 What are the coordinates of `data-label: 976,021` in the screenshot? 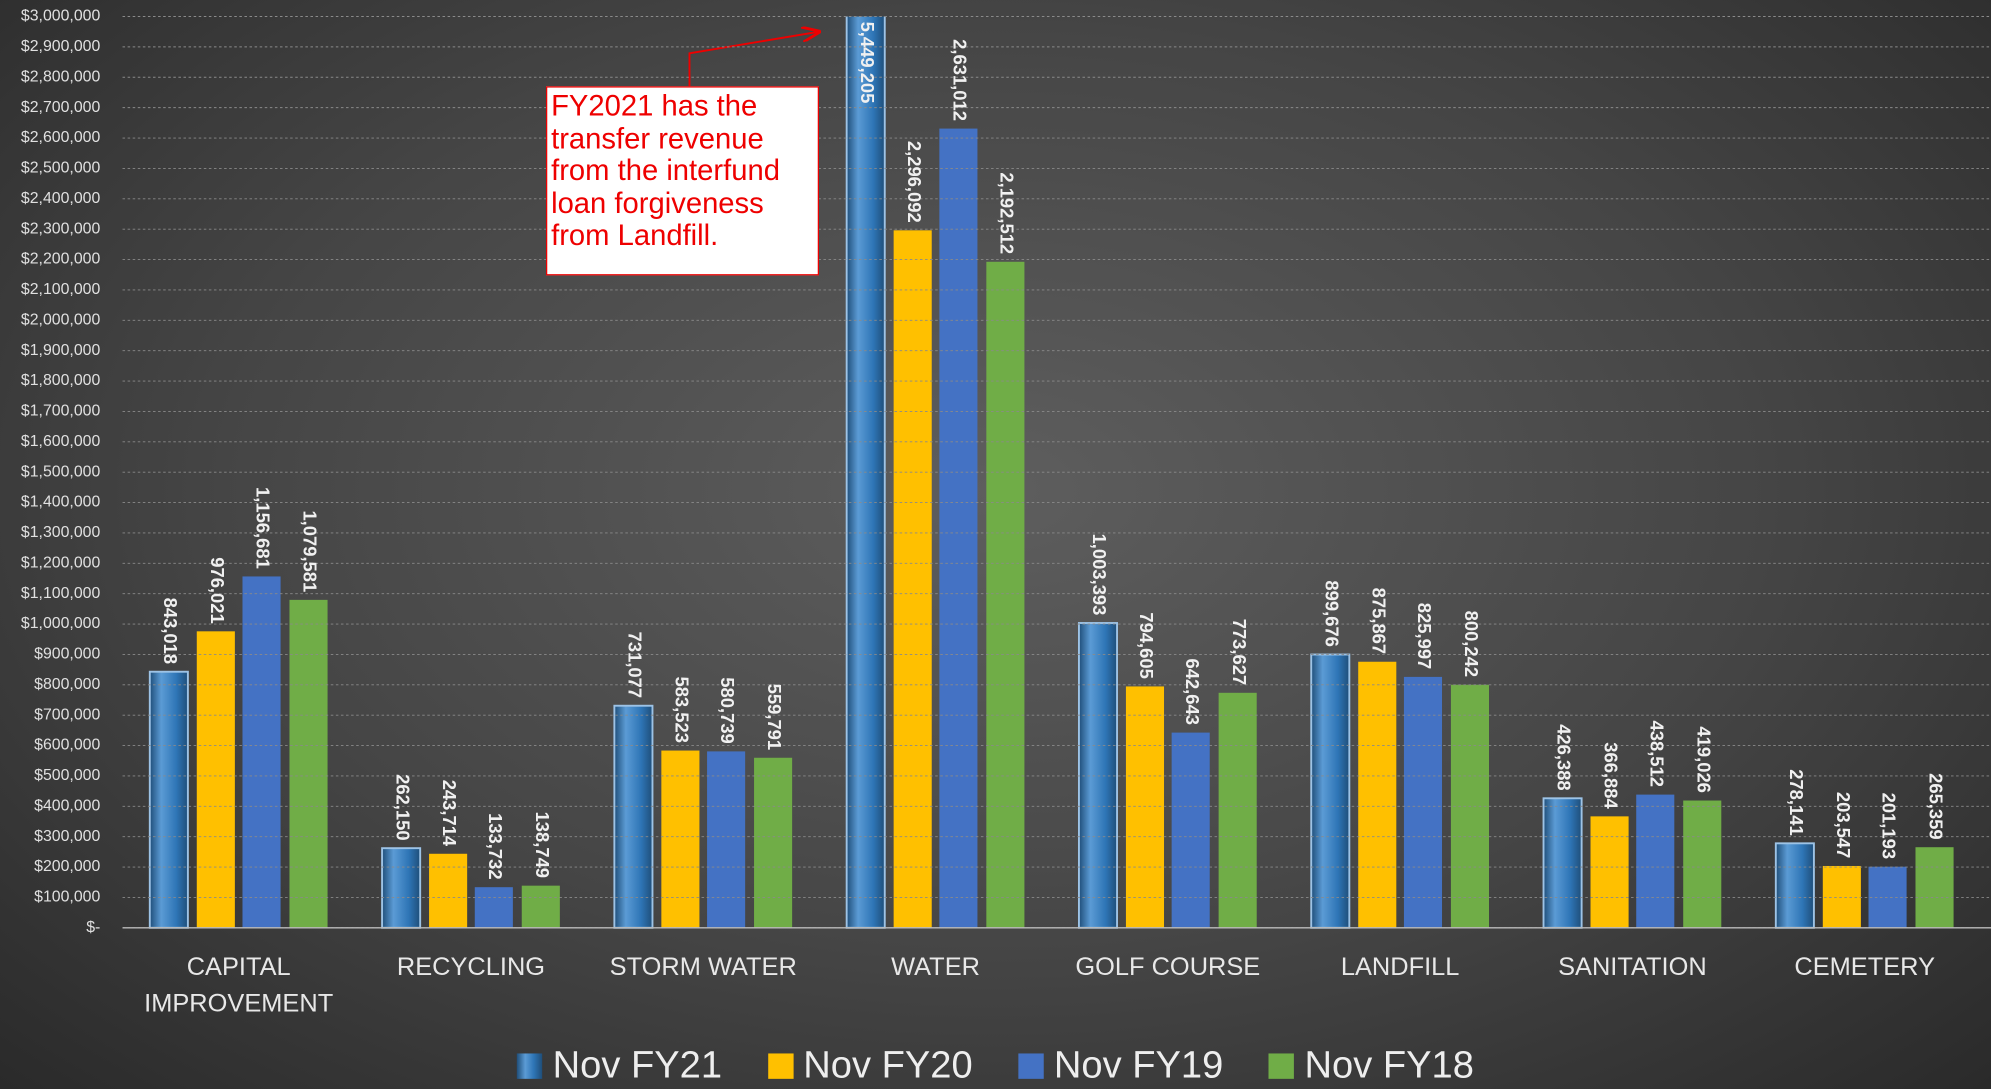 It's located at (217, 590).